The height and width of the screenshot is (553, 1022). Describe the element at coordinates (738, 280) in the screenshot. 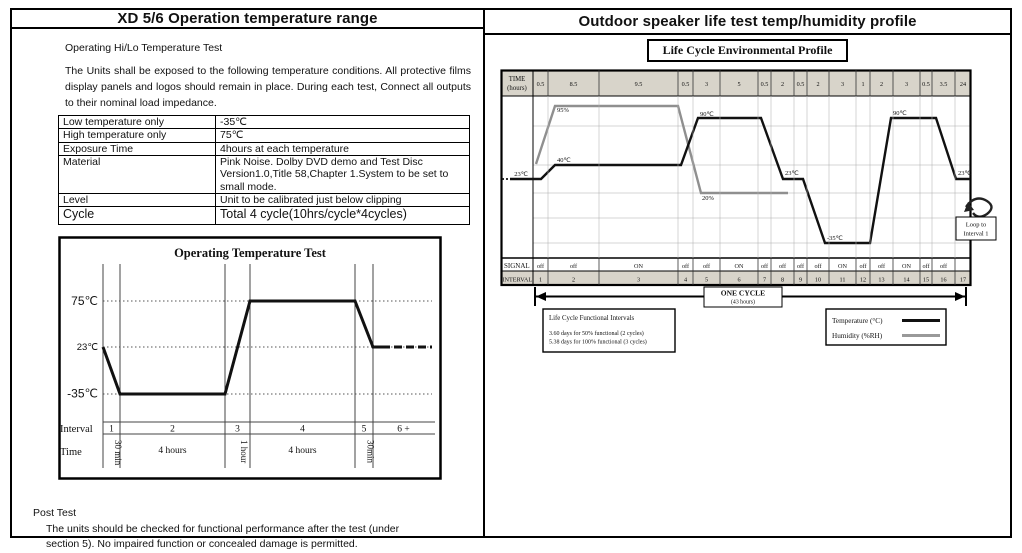

I see `interval-cell: 6` at that location.